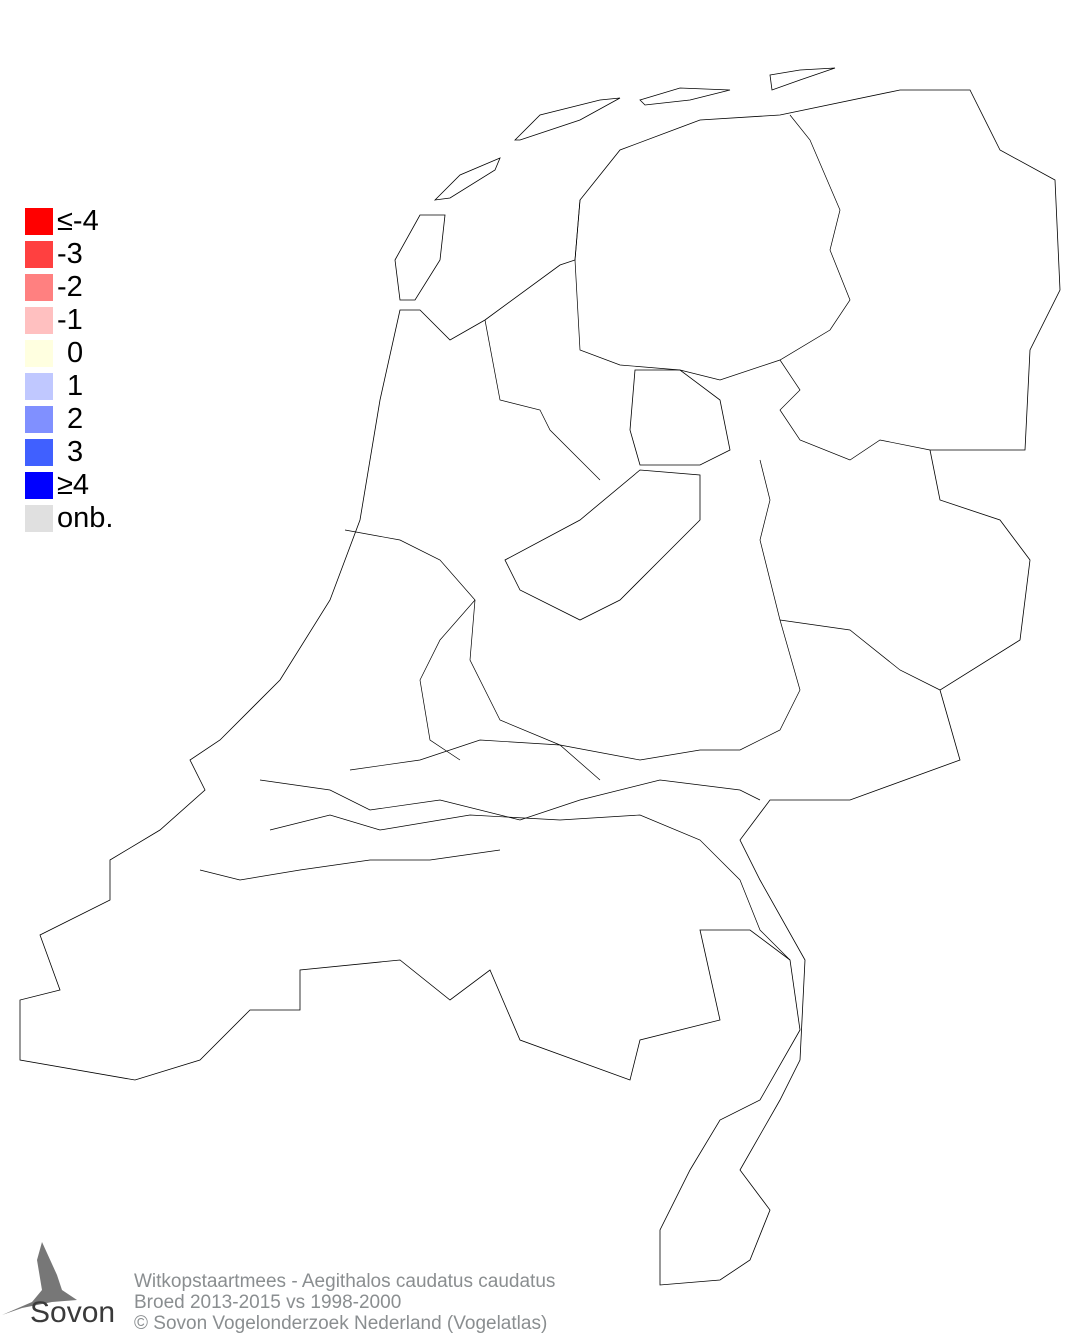 The height and width of the screenshot is (1340, 1074). I want to click on legend-item: 1, so click(69, 386).